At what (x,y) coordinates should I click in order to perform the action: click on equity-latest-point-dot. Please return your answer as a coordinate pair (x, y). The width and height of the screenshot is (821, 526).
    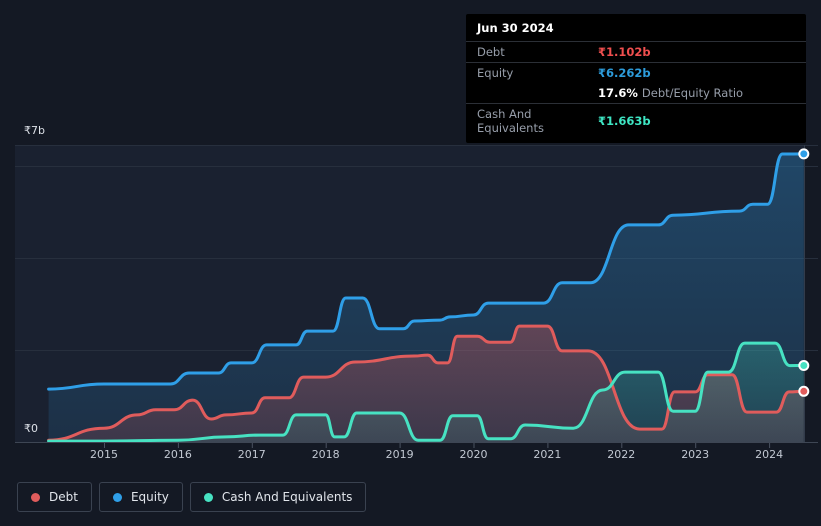
    Looking at the image, I should click on (804, 154).